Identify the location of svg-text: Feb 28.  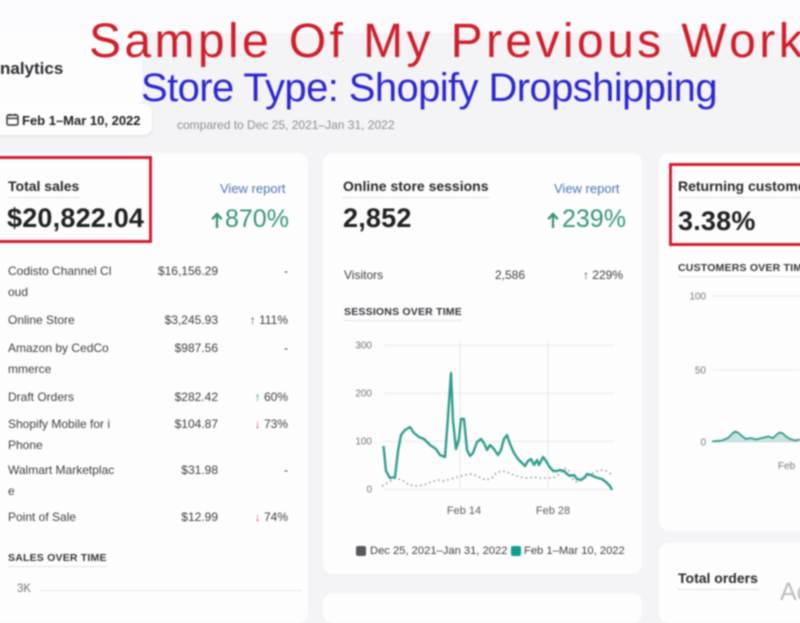
(553, 511).